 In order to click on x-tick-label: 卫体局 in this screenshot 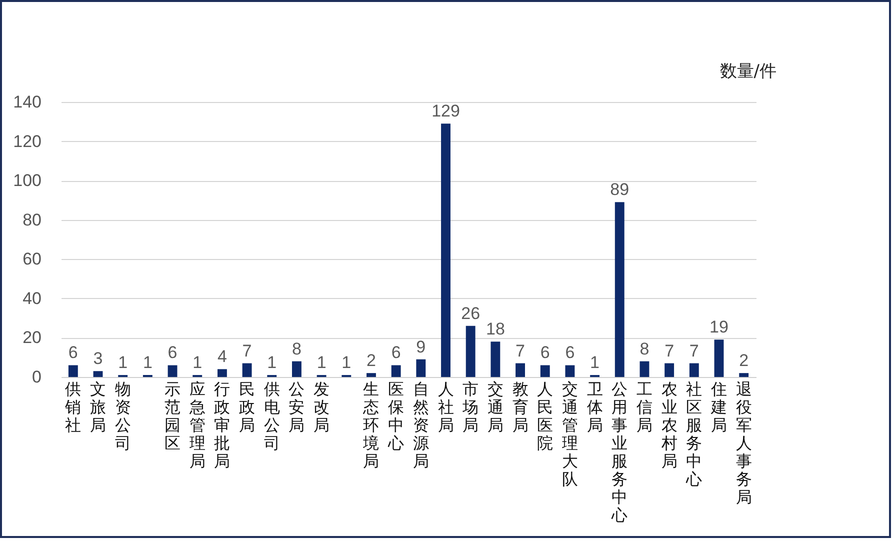, I will do `click(594, 407)`.